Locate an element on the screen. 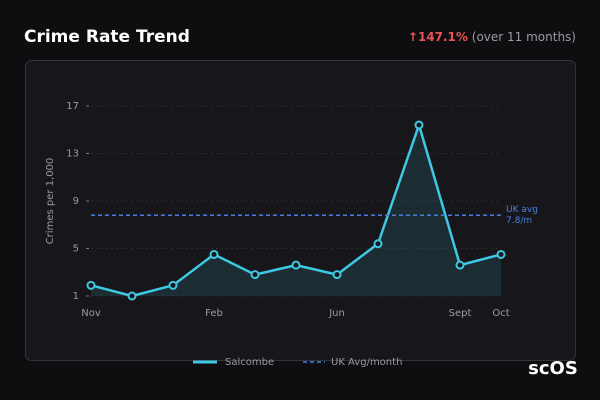 This screenshot has width=600, height=400. change: ↑147.1% is located at coordinates (438, 37).